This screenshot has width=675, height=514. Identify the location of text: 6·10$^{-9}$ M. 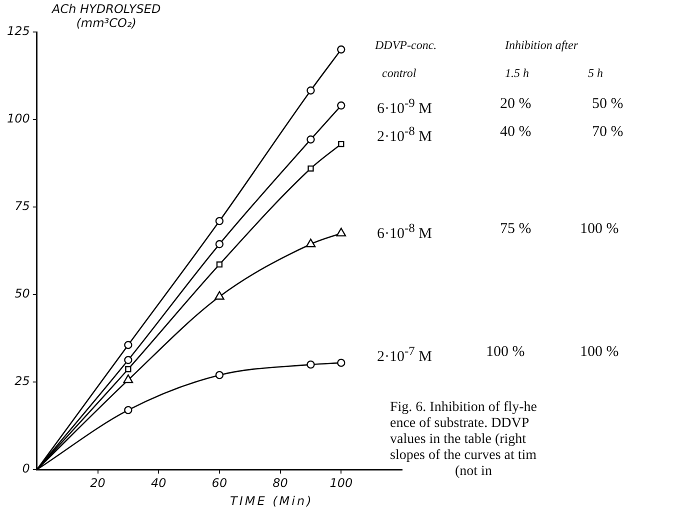
(404, 107).